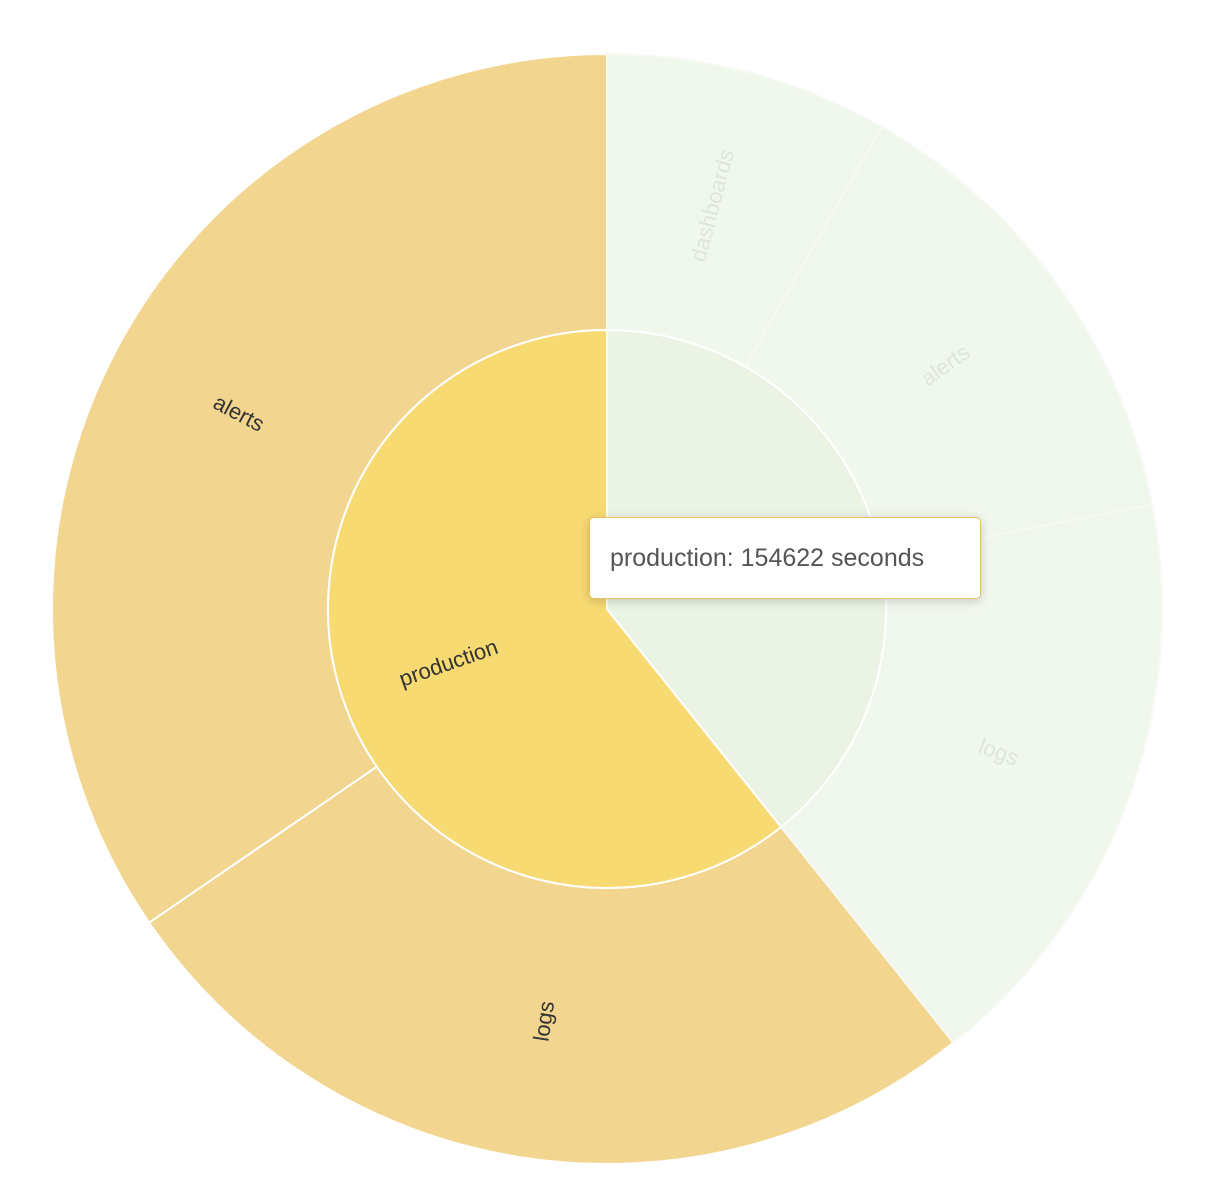 This screenshot has height=1200, width=1218. What do you see at coordinates (543, 1021) in the screenshot?
I see `outer-label-production-logs: logs` at bounding box center [543, 1021].